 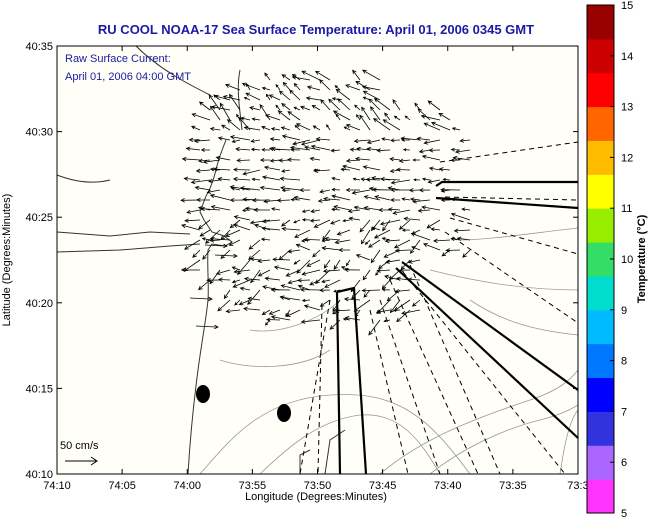 I want to click on colorbar-label: Temperature (°C), so click(x=642, y=258).